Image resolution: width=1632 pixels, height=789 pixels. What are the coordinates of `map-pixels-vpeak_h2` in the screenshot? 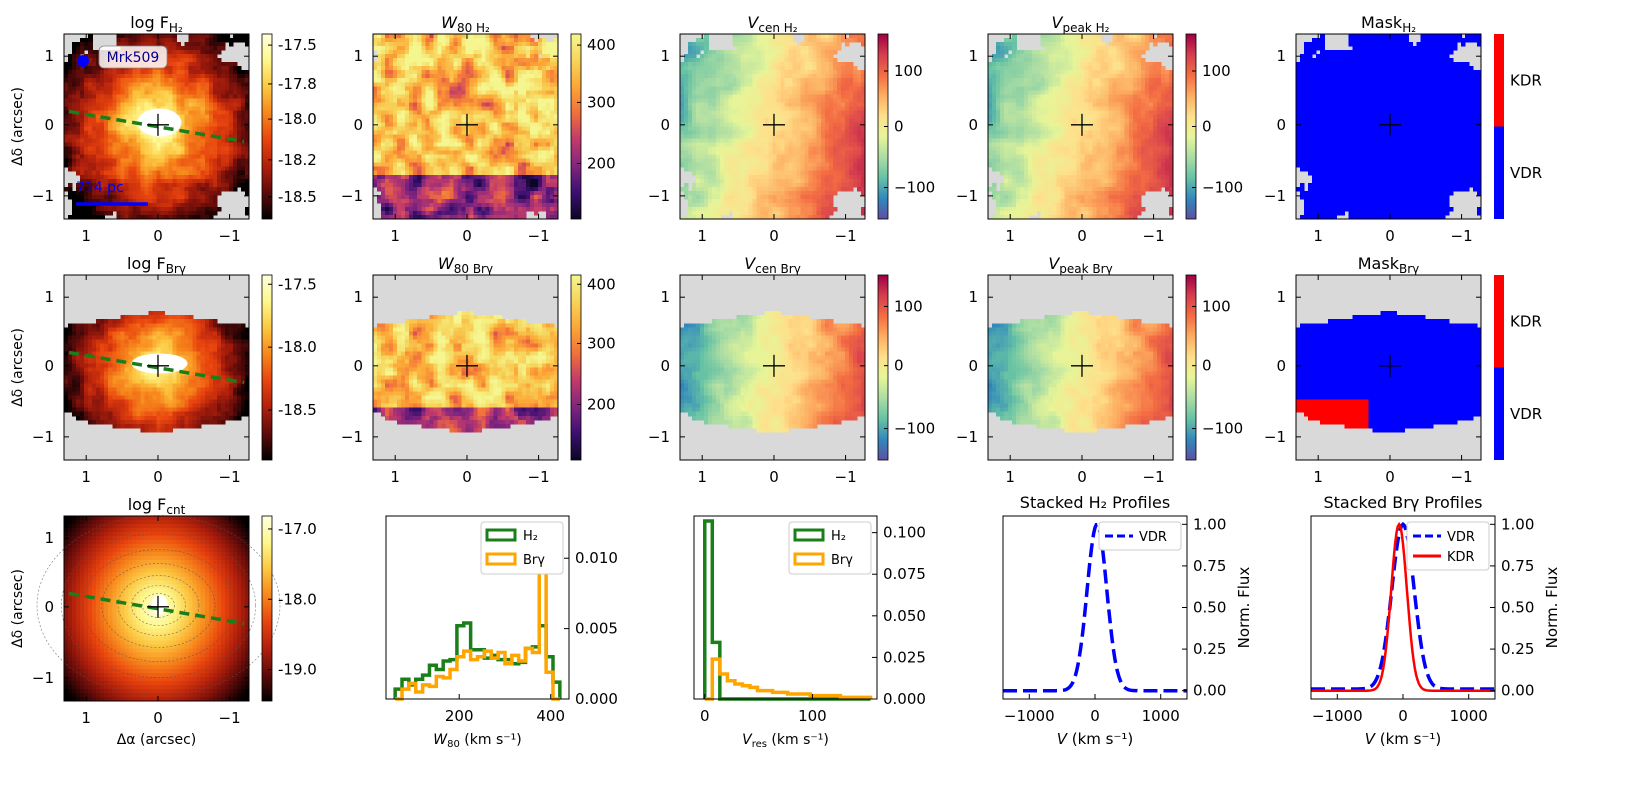 It's located at (1081, 127).